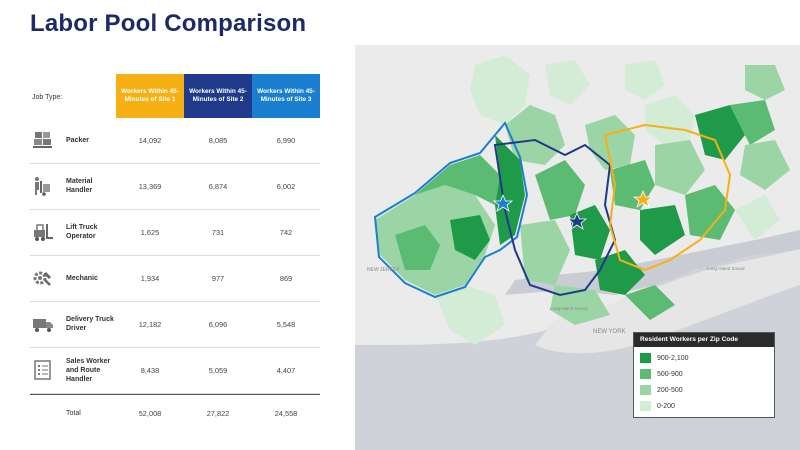 The width and height of the screenshot is (800, 450). I want to click on packer-icon, so click(42, 140).